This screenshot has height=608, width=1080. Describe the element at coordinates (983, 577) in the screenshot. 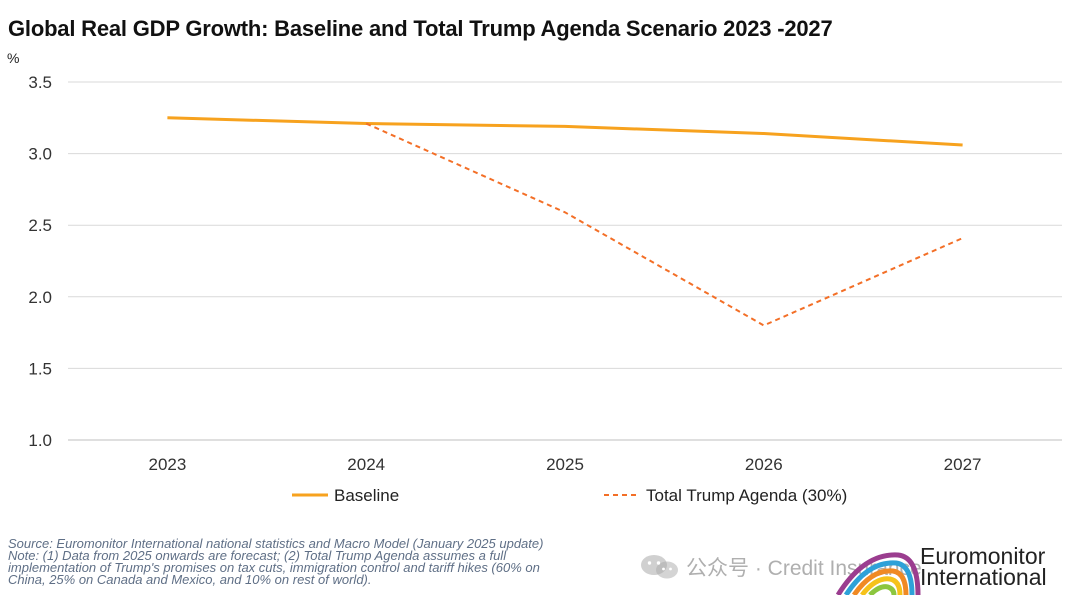

I see `logo-line-2: International` at that location.